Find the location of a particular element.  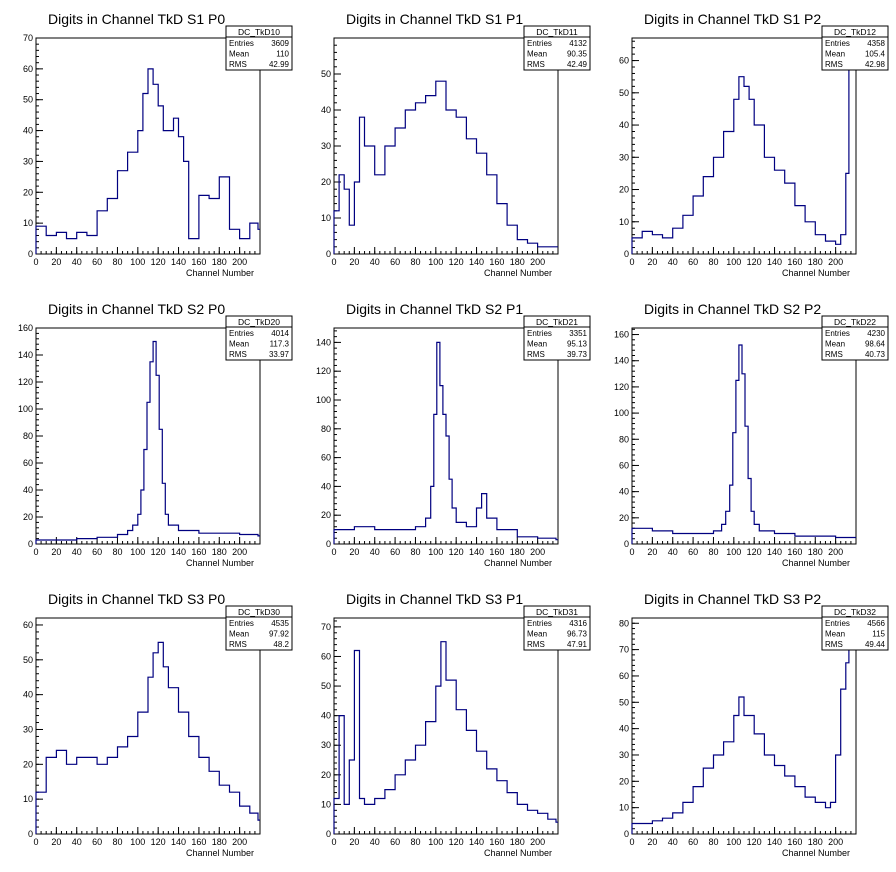

x-tick-label: 120 is located at coordinates (456, 262).